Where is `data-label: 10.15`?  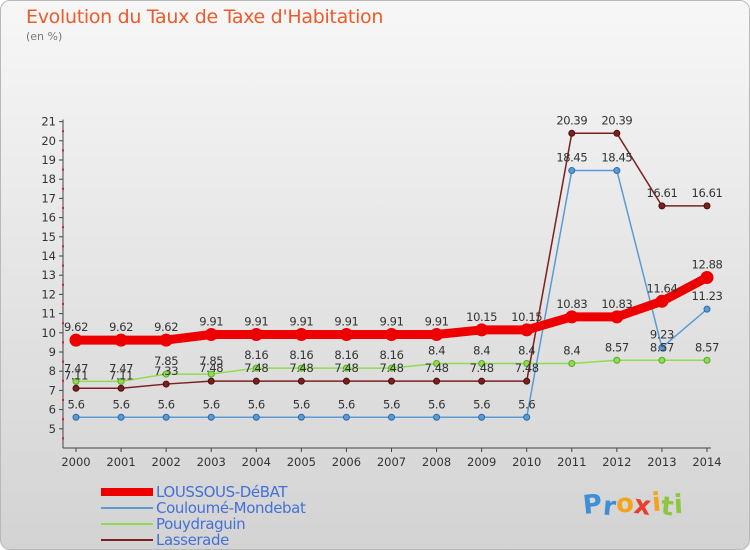 data-label: 10.15 is located at coordinates (481, 317).